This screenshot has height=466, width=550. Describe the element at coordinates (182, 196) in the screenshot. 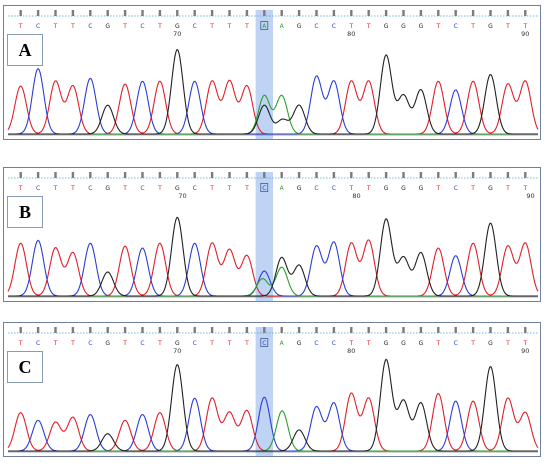

I see `position-number: 70` at that location.